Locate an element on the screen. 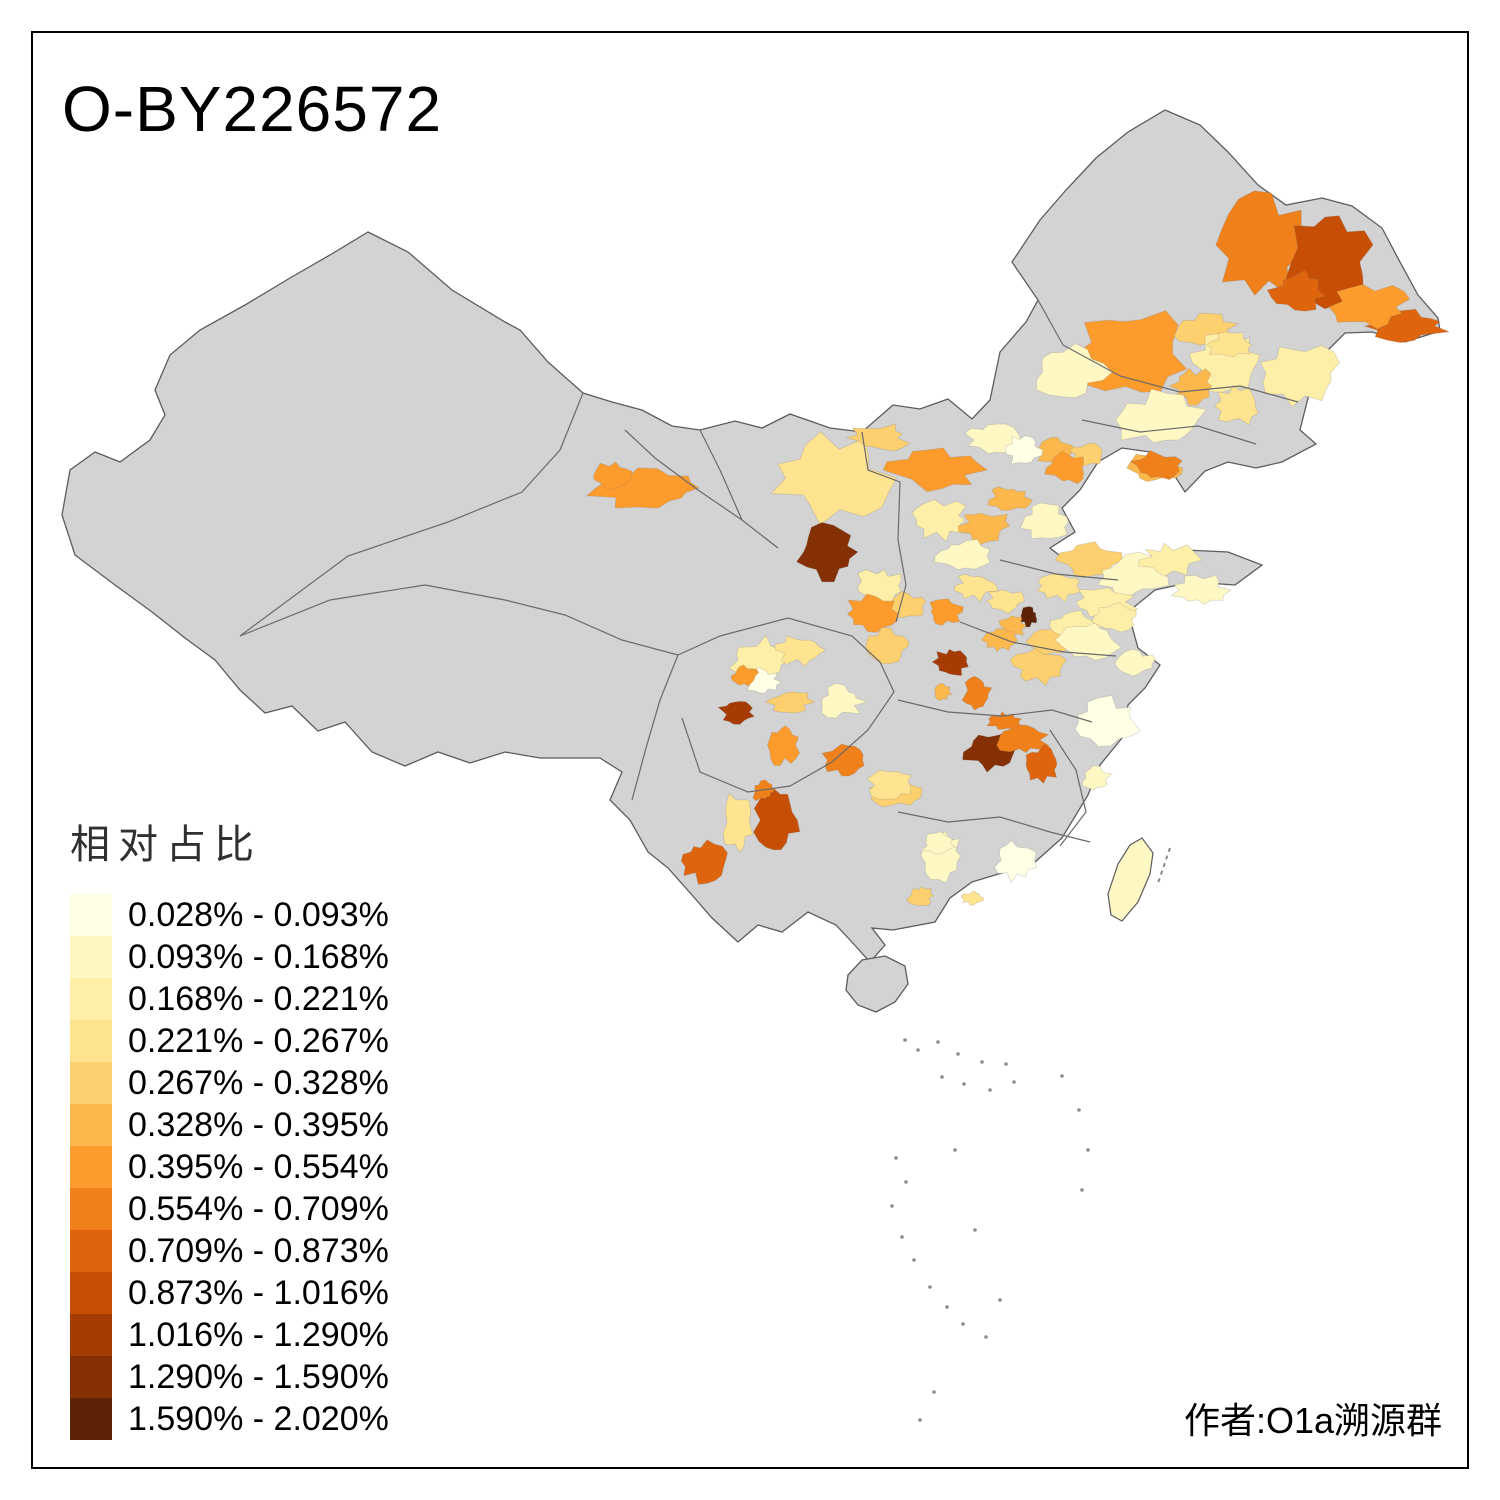 The width and height of the screenshot is (1500, 1500). legend-label: 1.590% - 2.020% is located at coordinates (258, 1418).